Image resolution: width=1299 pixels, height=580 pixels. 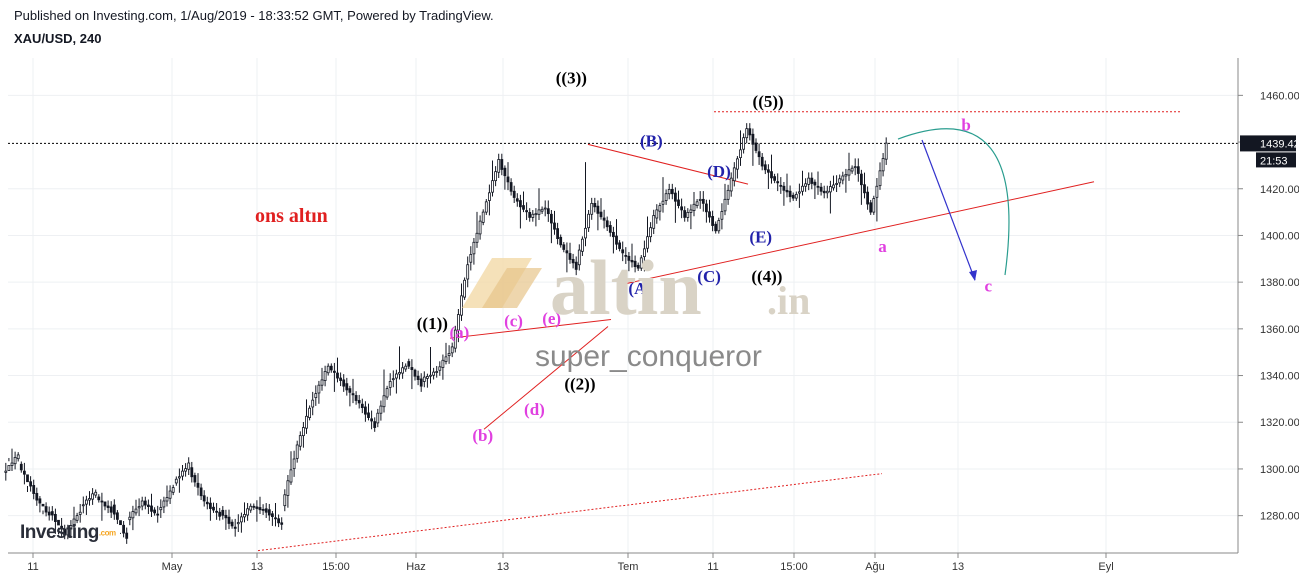 I want to click on countdown-badge, so click(x=1276, y=160).